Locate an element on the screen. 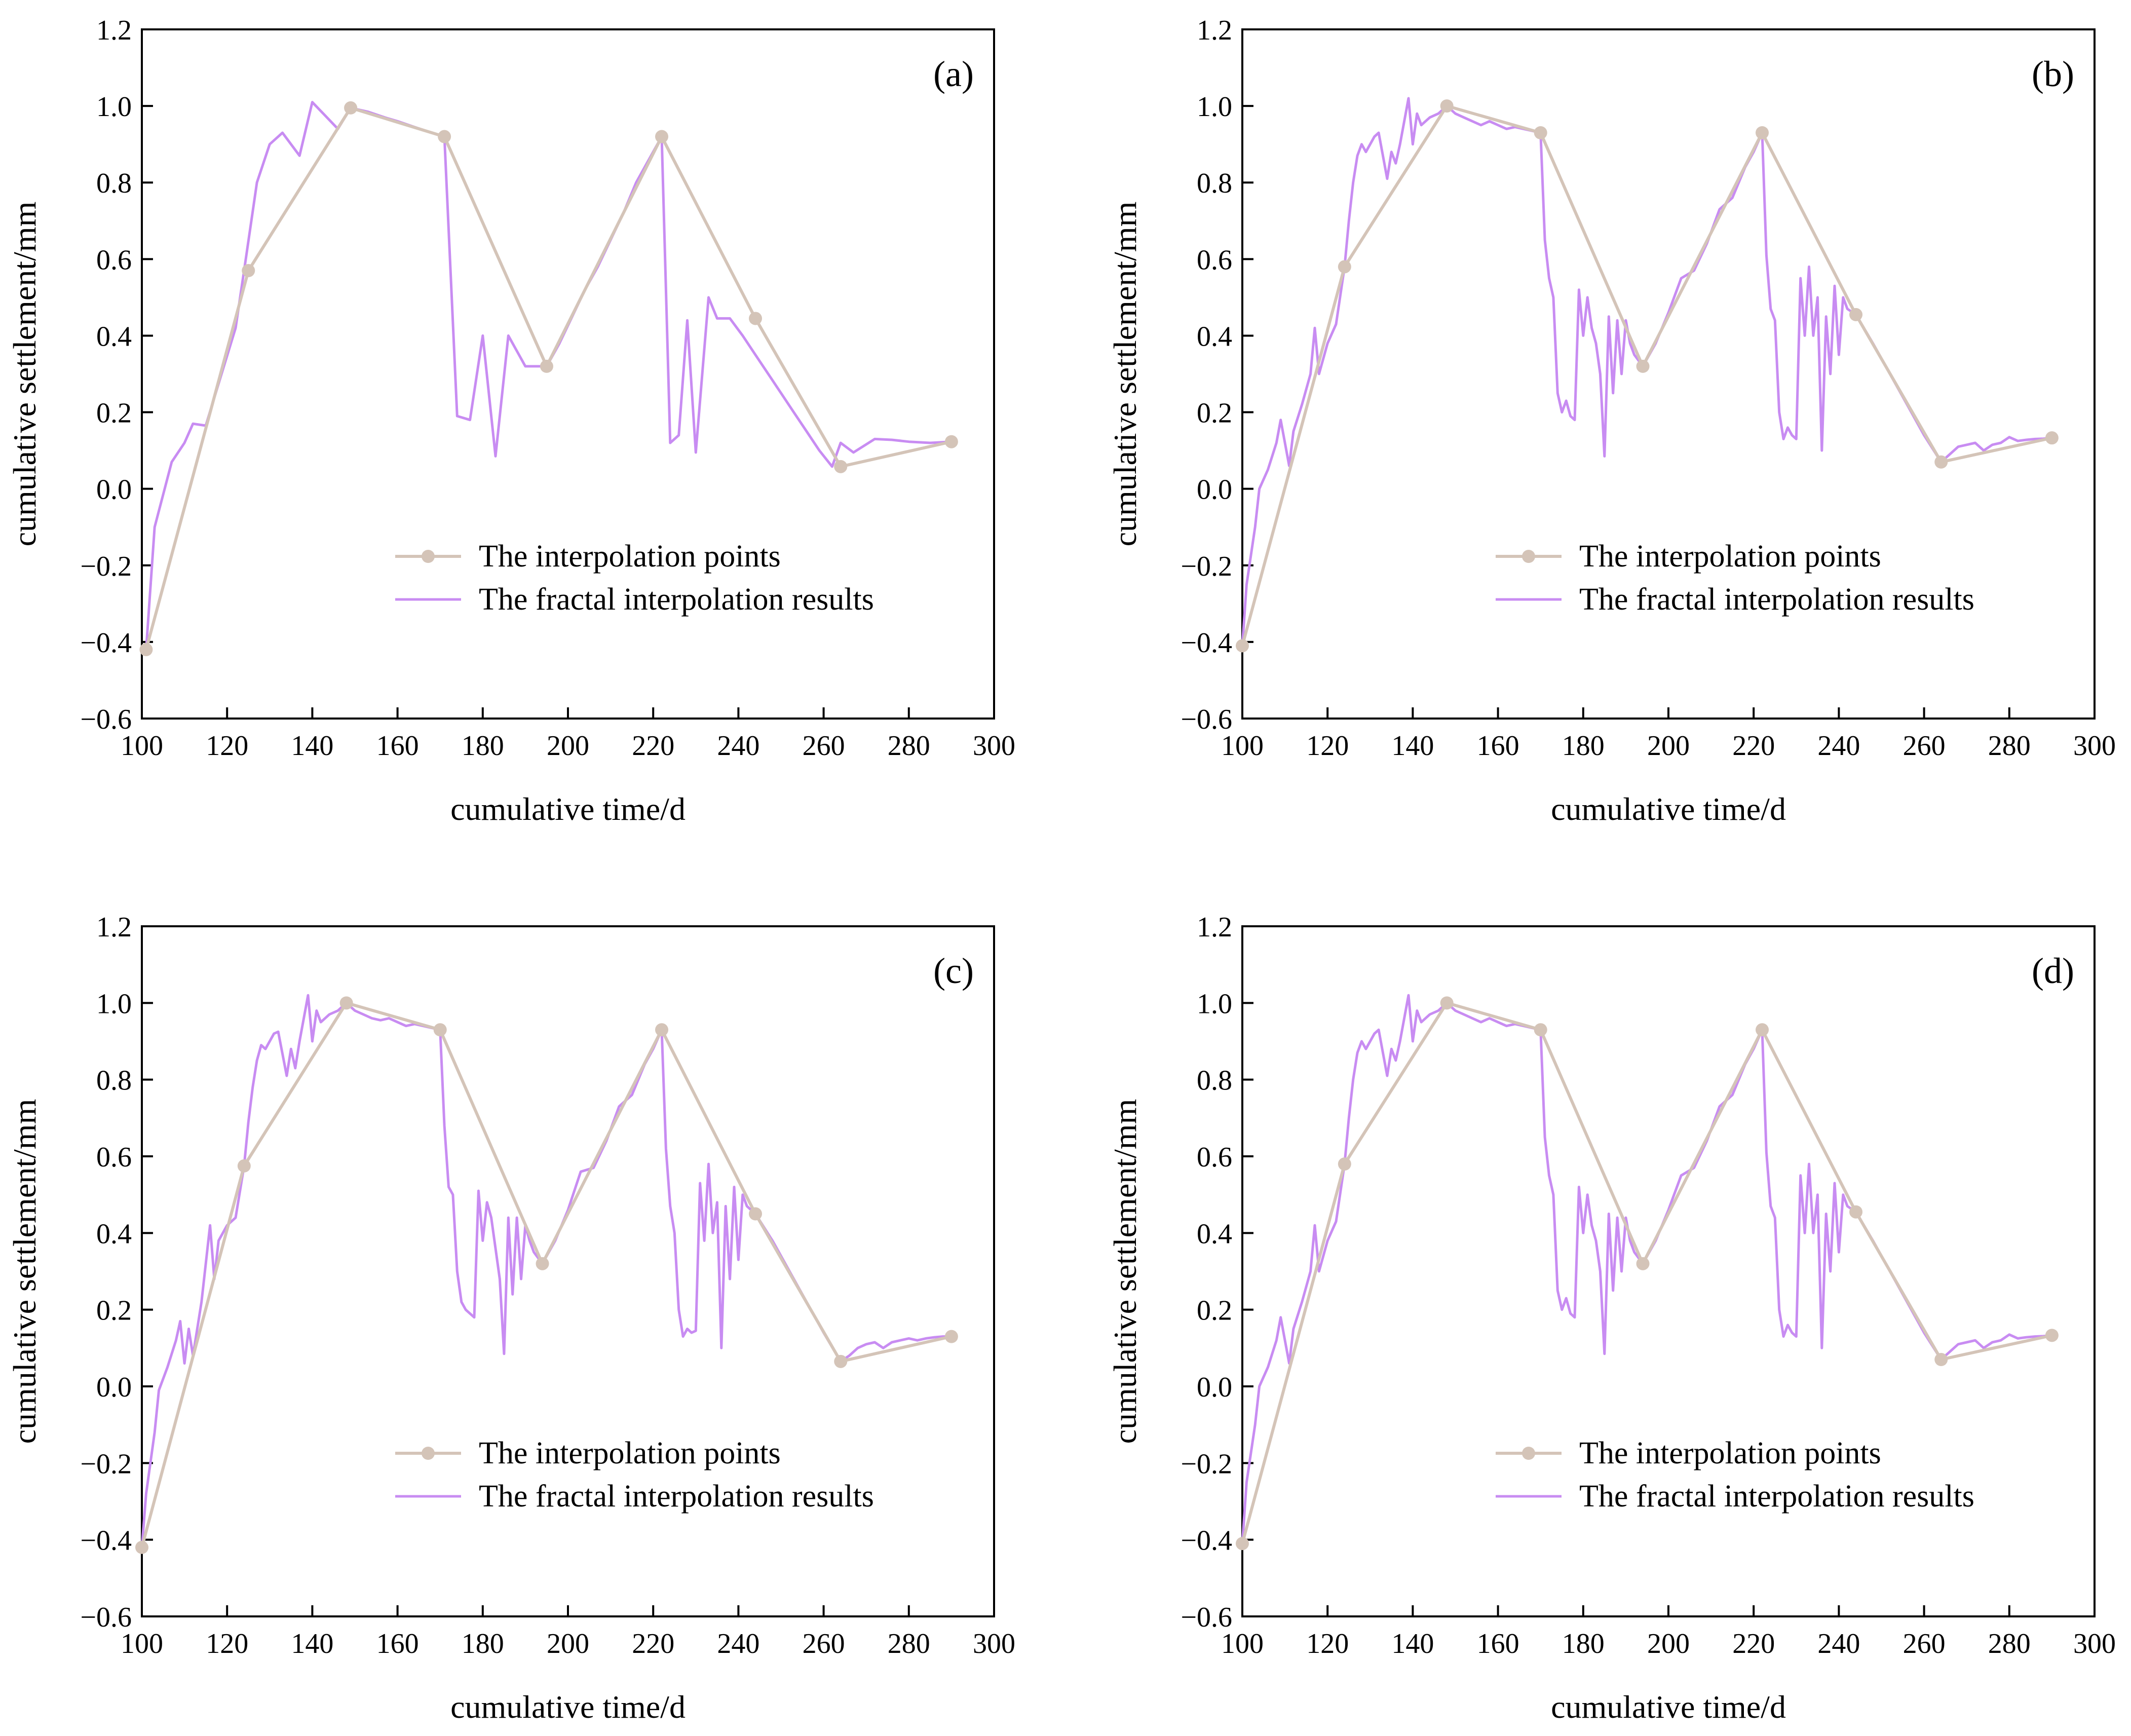 This screenshot has height=1736, width=2131. panel-label: (a) is located at coordinates (953, 74).